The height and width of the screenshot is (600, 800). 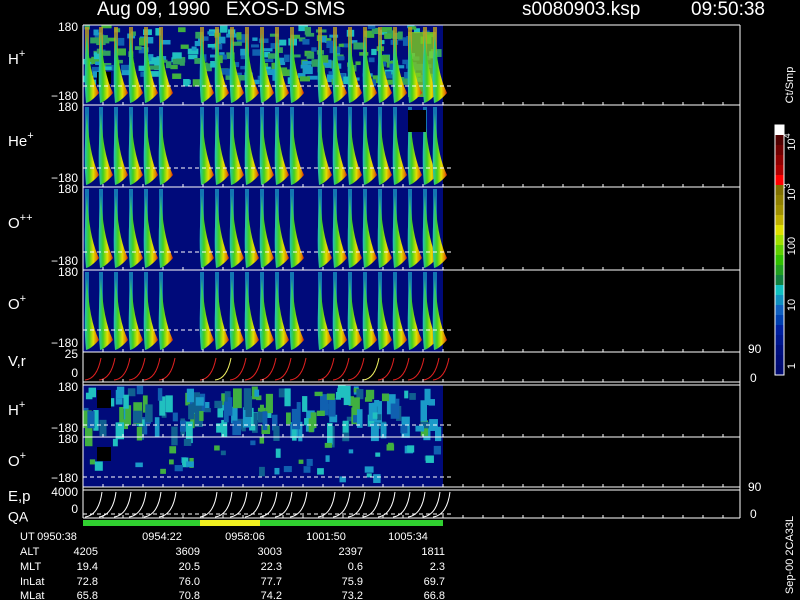 What do you see at coordinates (188, 552) in the screenshot?
I see `cell: 3609` at bounding box center [188, 552].